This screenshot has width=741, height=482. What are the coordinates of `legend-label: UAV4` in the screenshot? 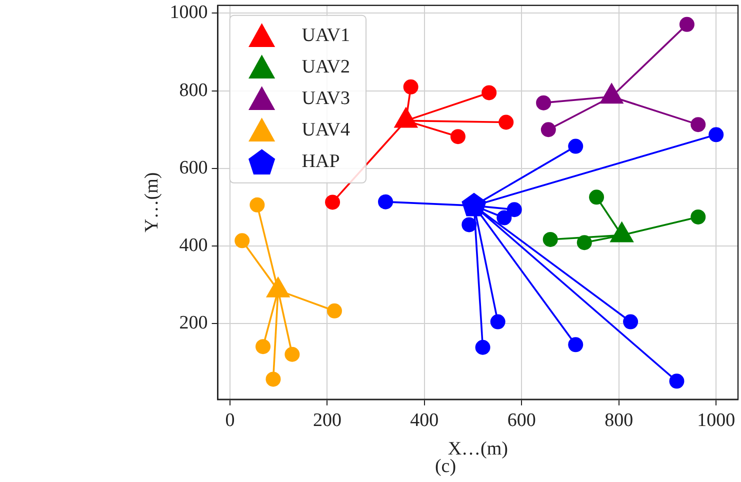 It's located at (326, 130).